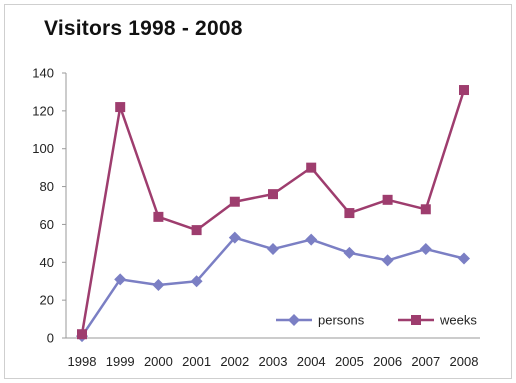 The height and width of the screenshot is (383, 516). What do you see at coordinates (49, 206) in the screenshot?
I see `y-axis-ticks: 0 20 40 60 80 100 120 140` at bounding box center [49, 206].